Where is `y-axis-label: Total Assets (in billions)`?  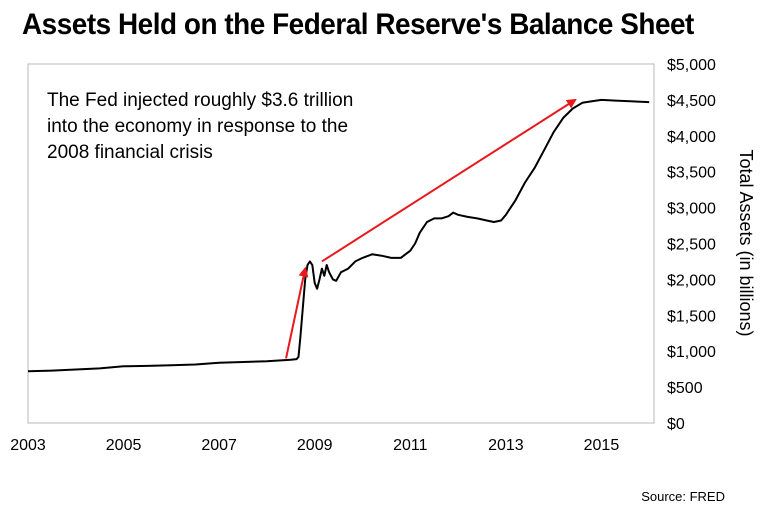
y-axis-label: Total Assets (in billions) is located at coordinates (746, 242).